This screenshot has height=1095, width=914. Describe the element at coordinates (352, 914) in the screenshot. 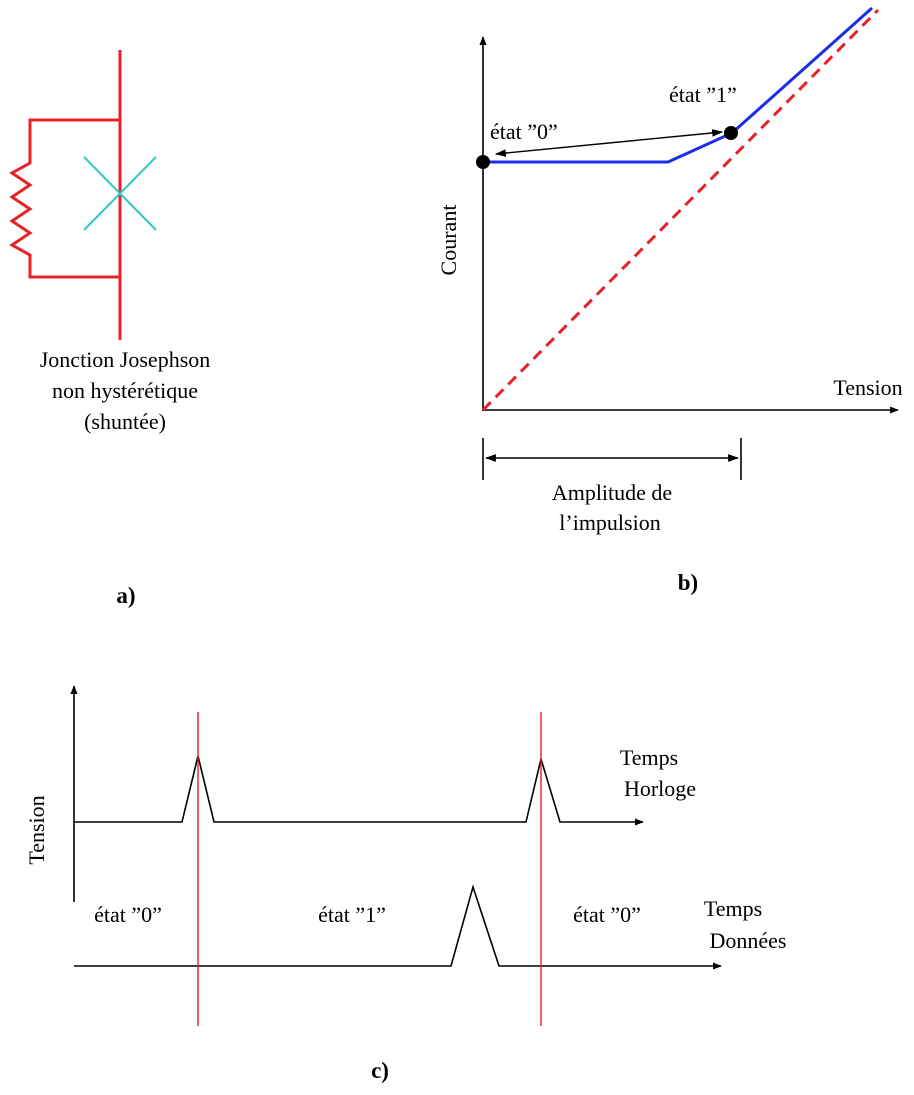

I see `panel-c-state-middle: état ”1”` at that location.